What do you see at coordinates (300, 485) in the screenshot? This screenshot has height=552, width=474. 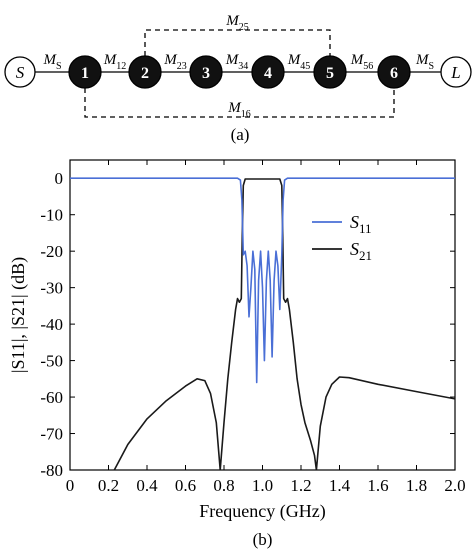 I see `x-tick-label: 1.2` at bounding box center [300, 485].